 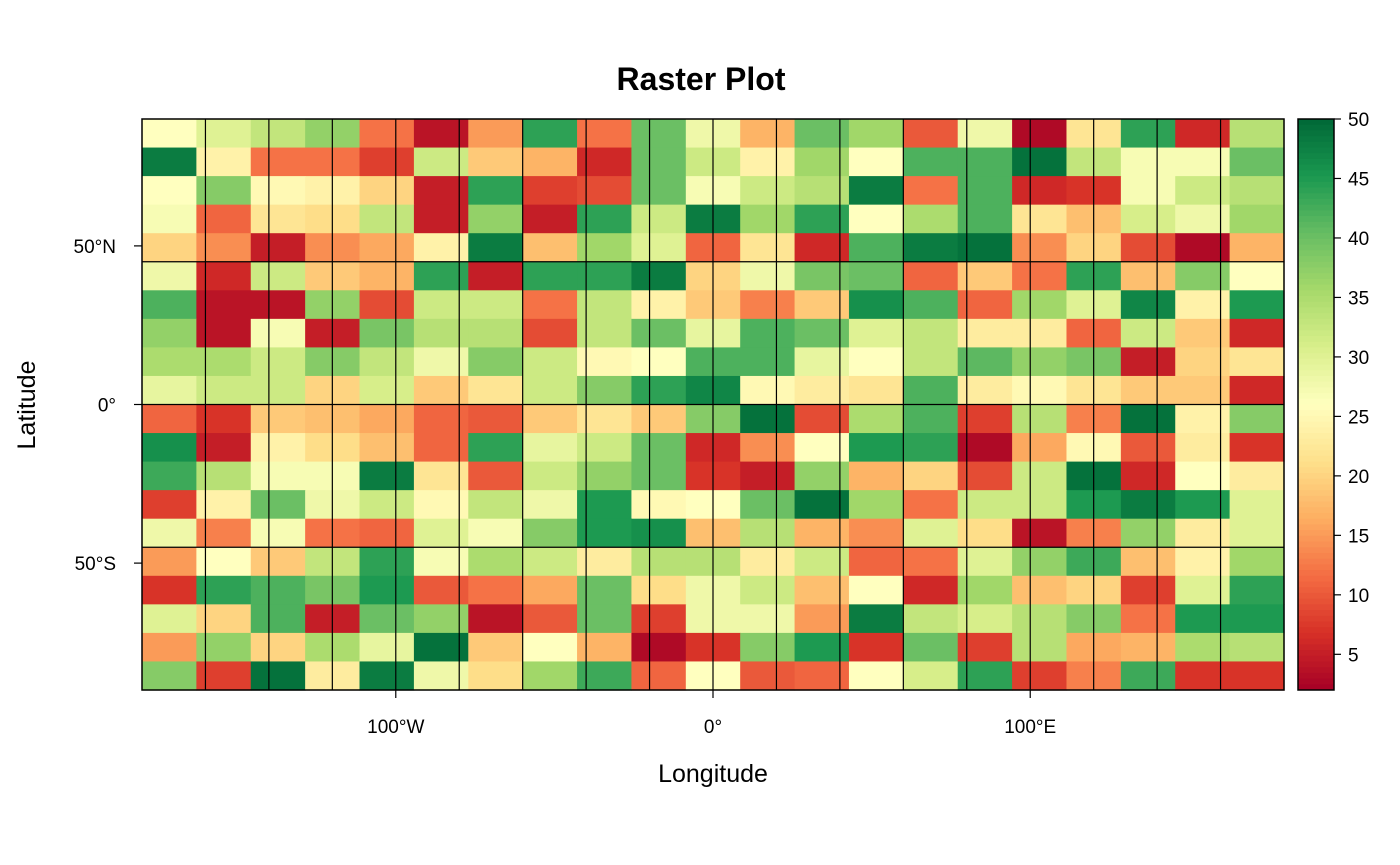 I want to click on y-axis-ticks: 50°N 0° 50°S, so click(x=108, y=406).